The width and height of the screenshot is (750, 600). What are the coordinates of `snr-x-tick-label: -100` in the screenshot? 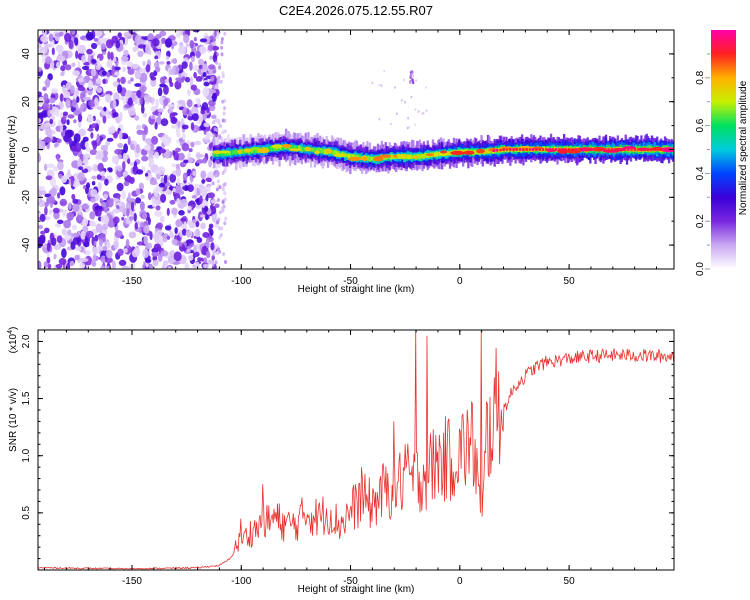 It's located at (241, 581).